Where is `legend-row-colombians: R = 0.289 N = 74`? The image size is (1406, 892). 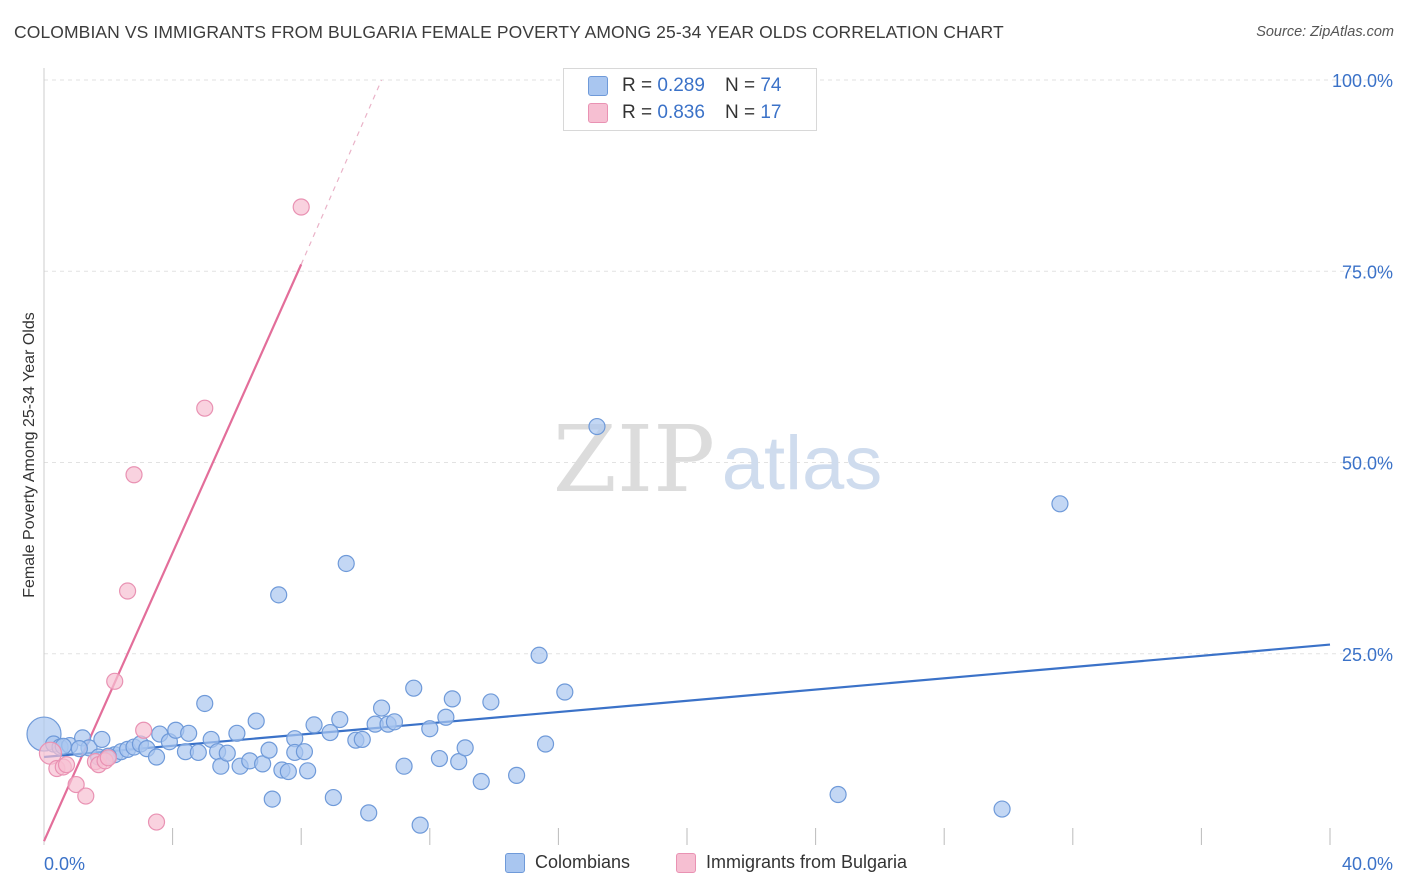 legend-row-colombians: R = 0.289 N = 74 is located at coordinates (684, 86).